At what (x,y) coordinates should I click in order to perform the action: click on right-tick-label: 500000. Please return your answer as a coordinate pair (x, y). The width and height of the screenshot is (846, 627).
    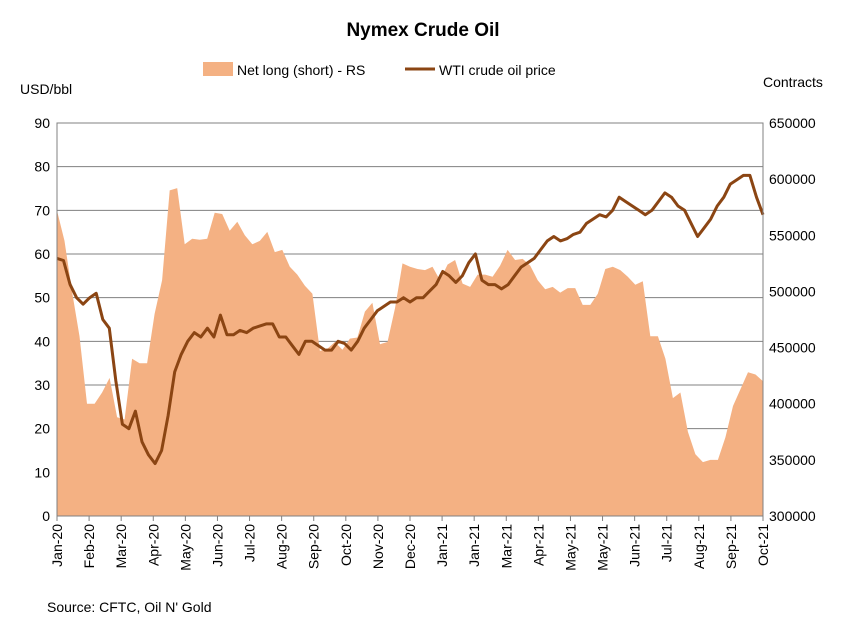
    Looking at the image, I should click on (792, 291).